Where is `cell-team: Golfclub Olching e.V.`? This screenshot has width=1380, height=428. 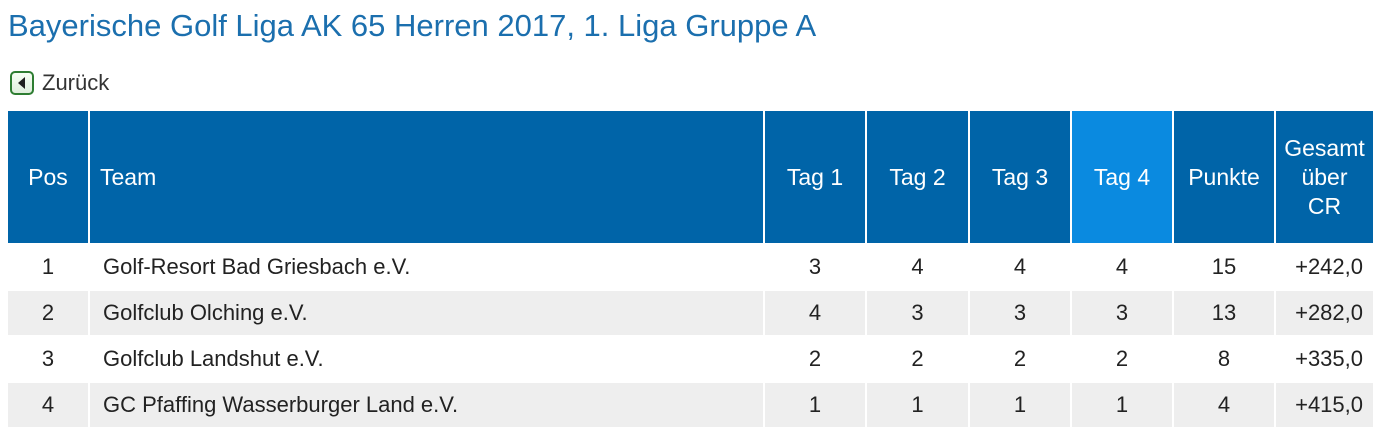
cell-team: Golfclub Olching e.V. is located at coordinates (425, 312).